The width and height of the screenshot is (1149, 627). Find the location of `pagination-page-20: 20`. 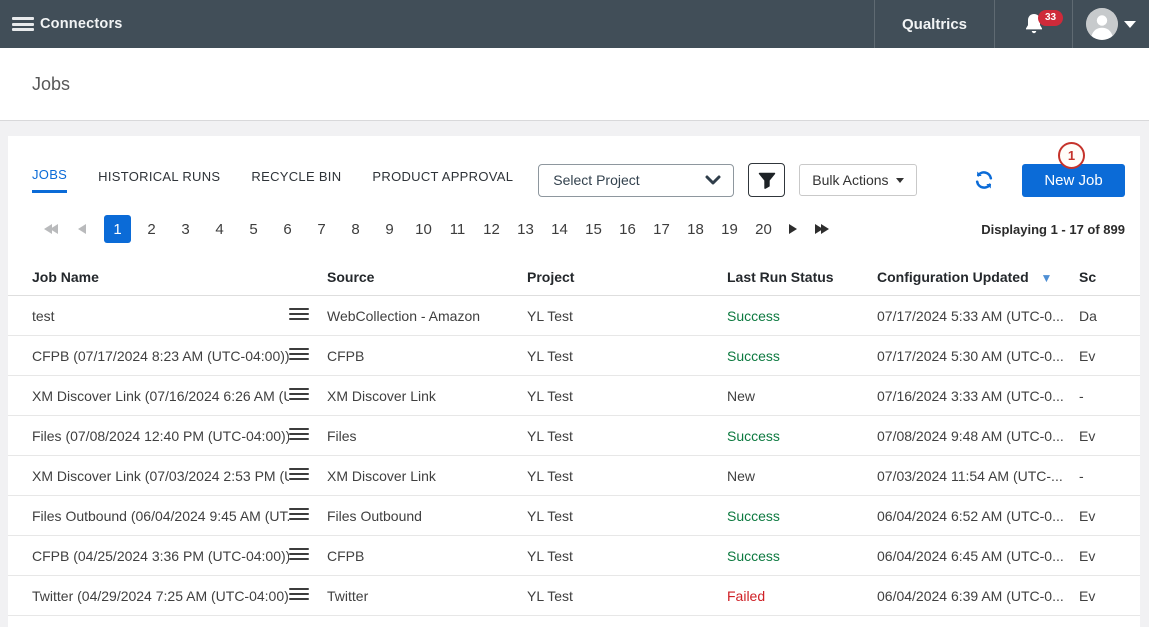

pagination-page-20: 20 is located at coordinates (763, 229).